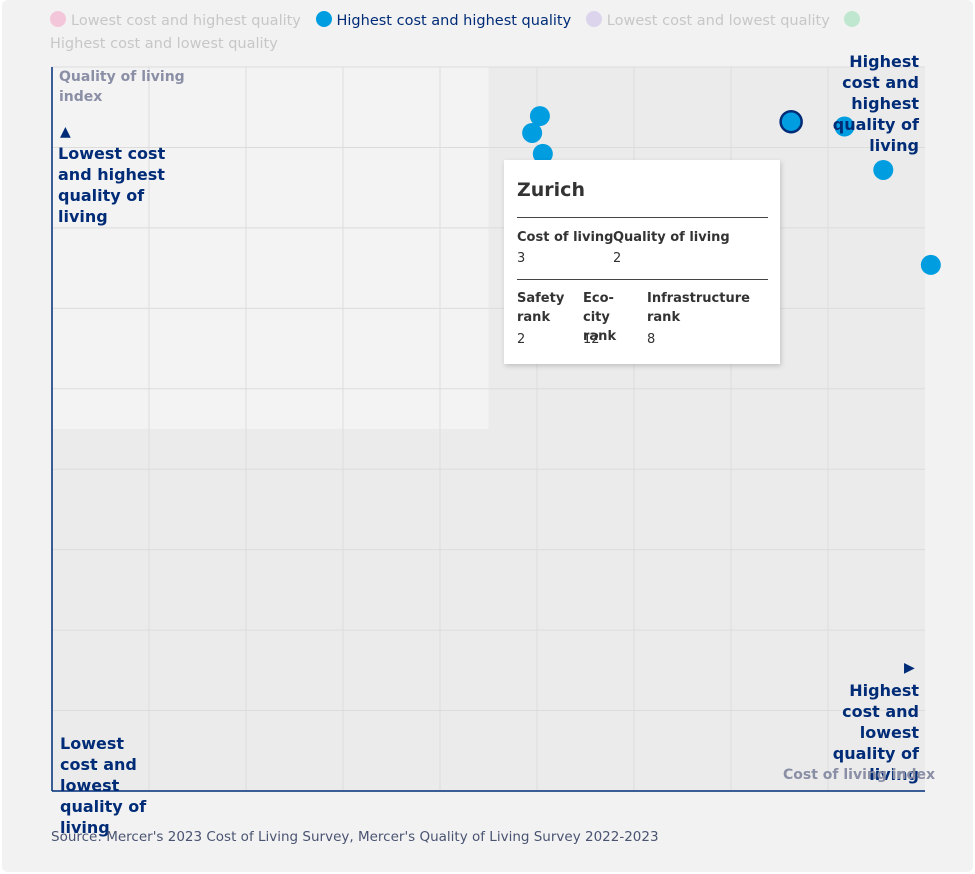 The image size is (975, 874). Describe the element at coordinates (186, 21) in the screenshot. I see `legend-label: Lowest cost and highest quality` at that location.